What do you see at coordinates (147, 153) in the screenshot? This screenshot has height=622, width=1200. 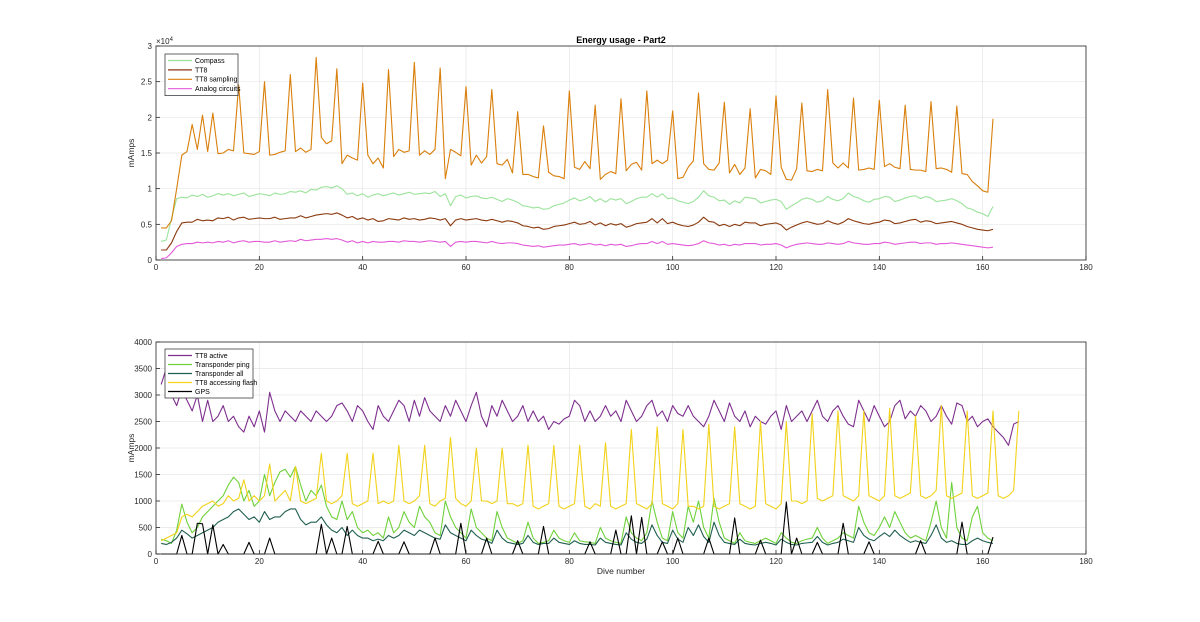 I see `y-tick-label: 1.5` at bounding box center [147, 153].